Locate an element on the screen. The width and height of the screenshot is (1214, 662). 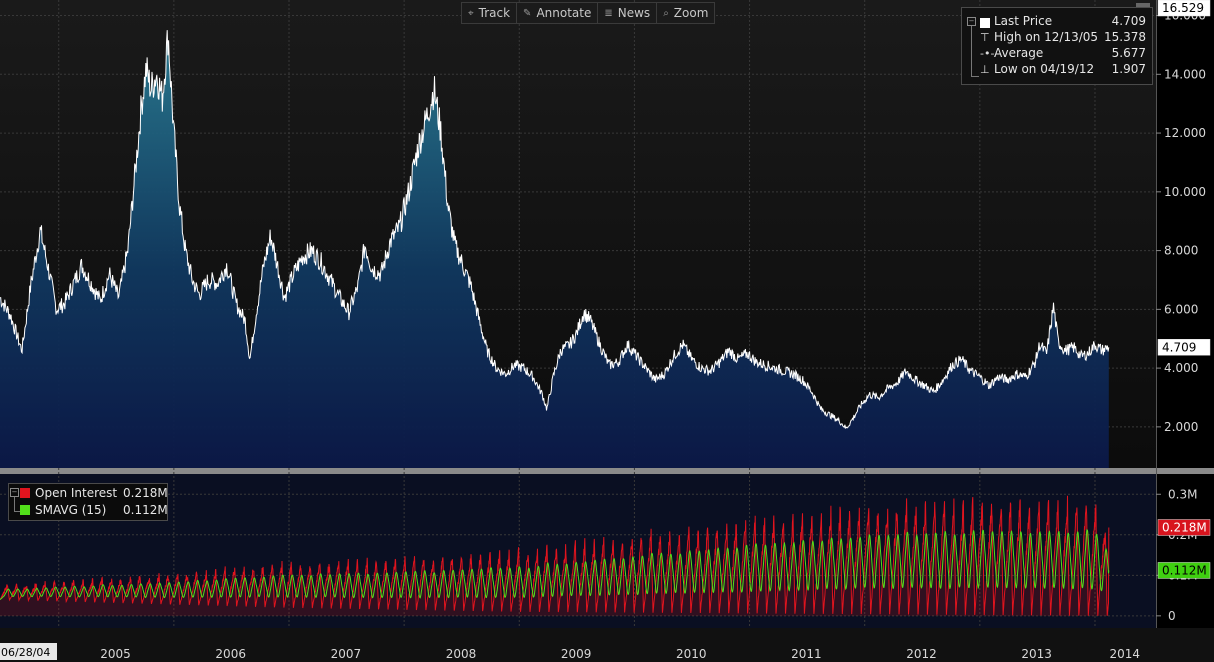
legend-sma-label: SMAVG (15) is located at coordinates (71, 510).